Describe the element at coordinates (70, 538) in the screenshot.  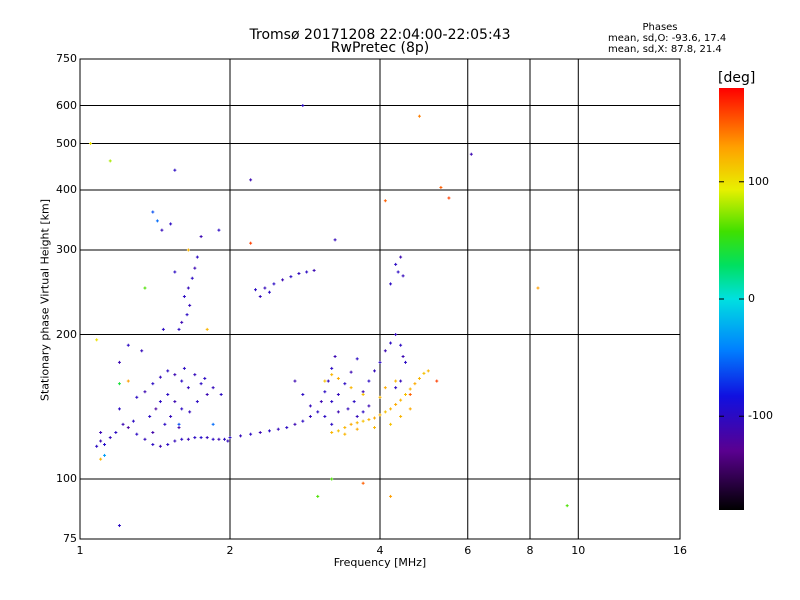
I see `y-tick-label: 75` at that location.